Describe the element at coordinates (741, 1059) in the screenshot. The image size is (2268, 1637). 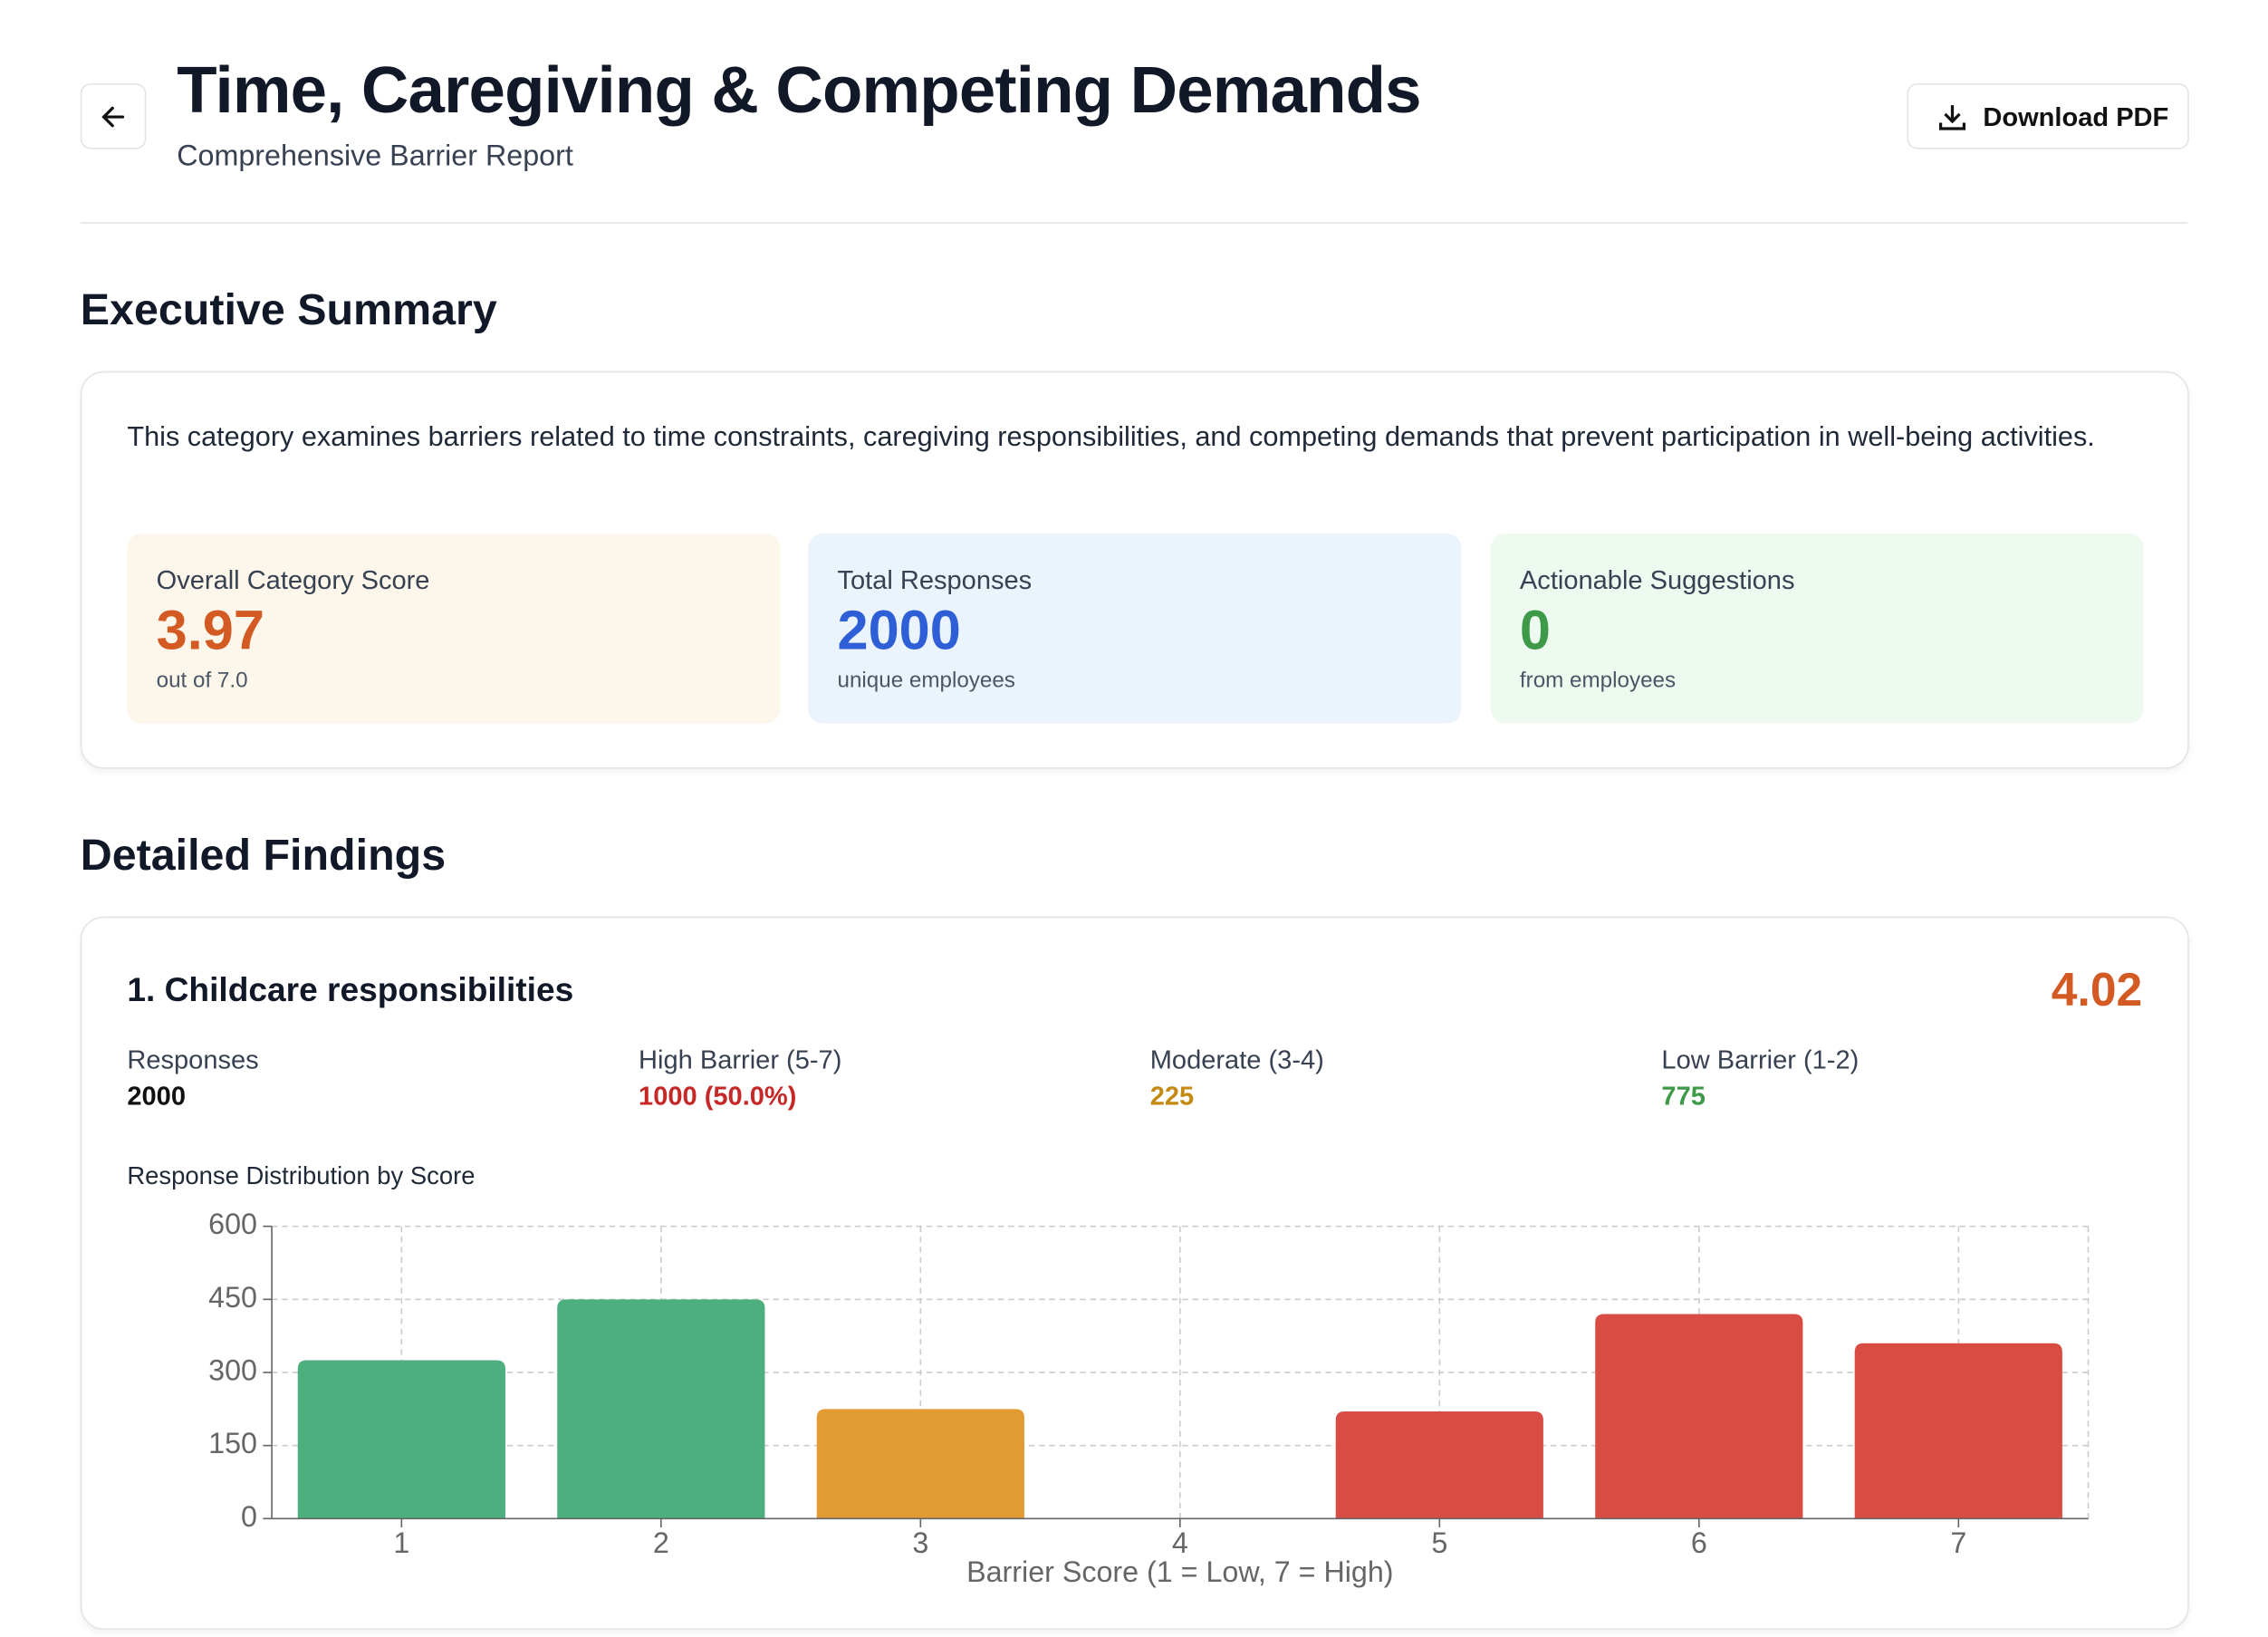
I see `stat-label: High Barrier (5-7)` at that location.